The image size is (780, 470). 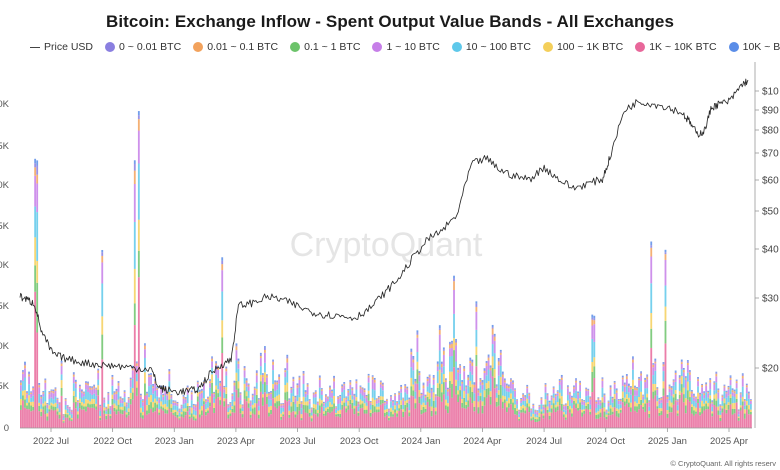 I want to click on legend-item-4: 1 ~ 10 BTC, so click(x=406, y=47).